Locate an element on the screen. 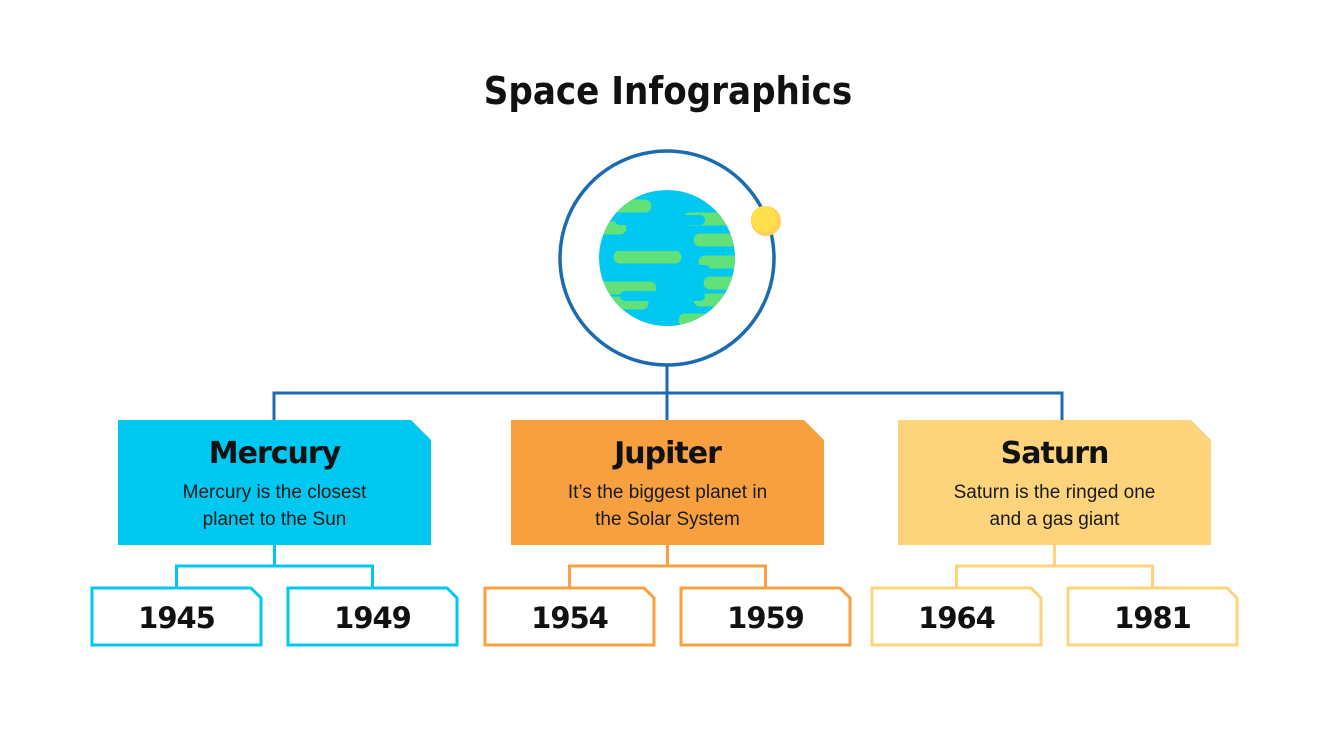  year-box: 1964 is located at coordinates (956, 616).